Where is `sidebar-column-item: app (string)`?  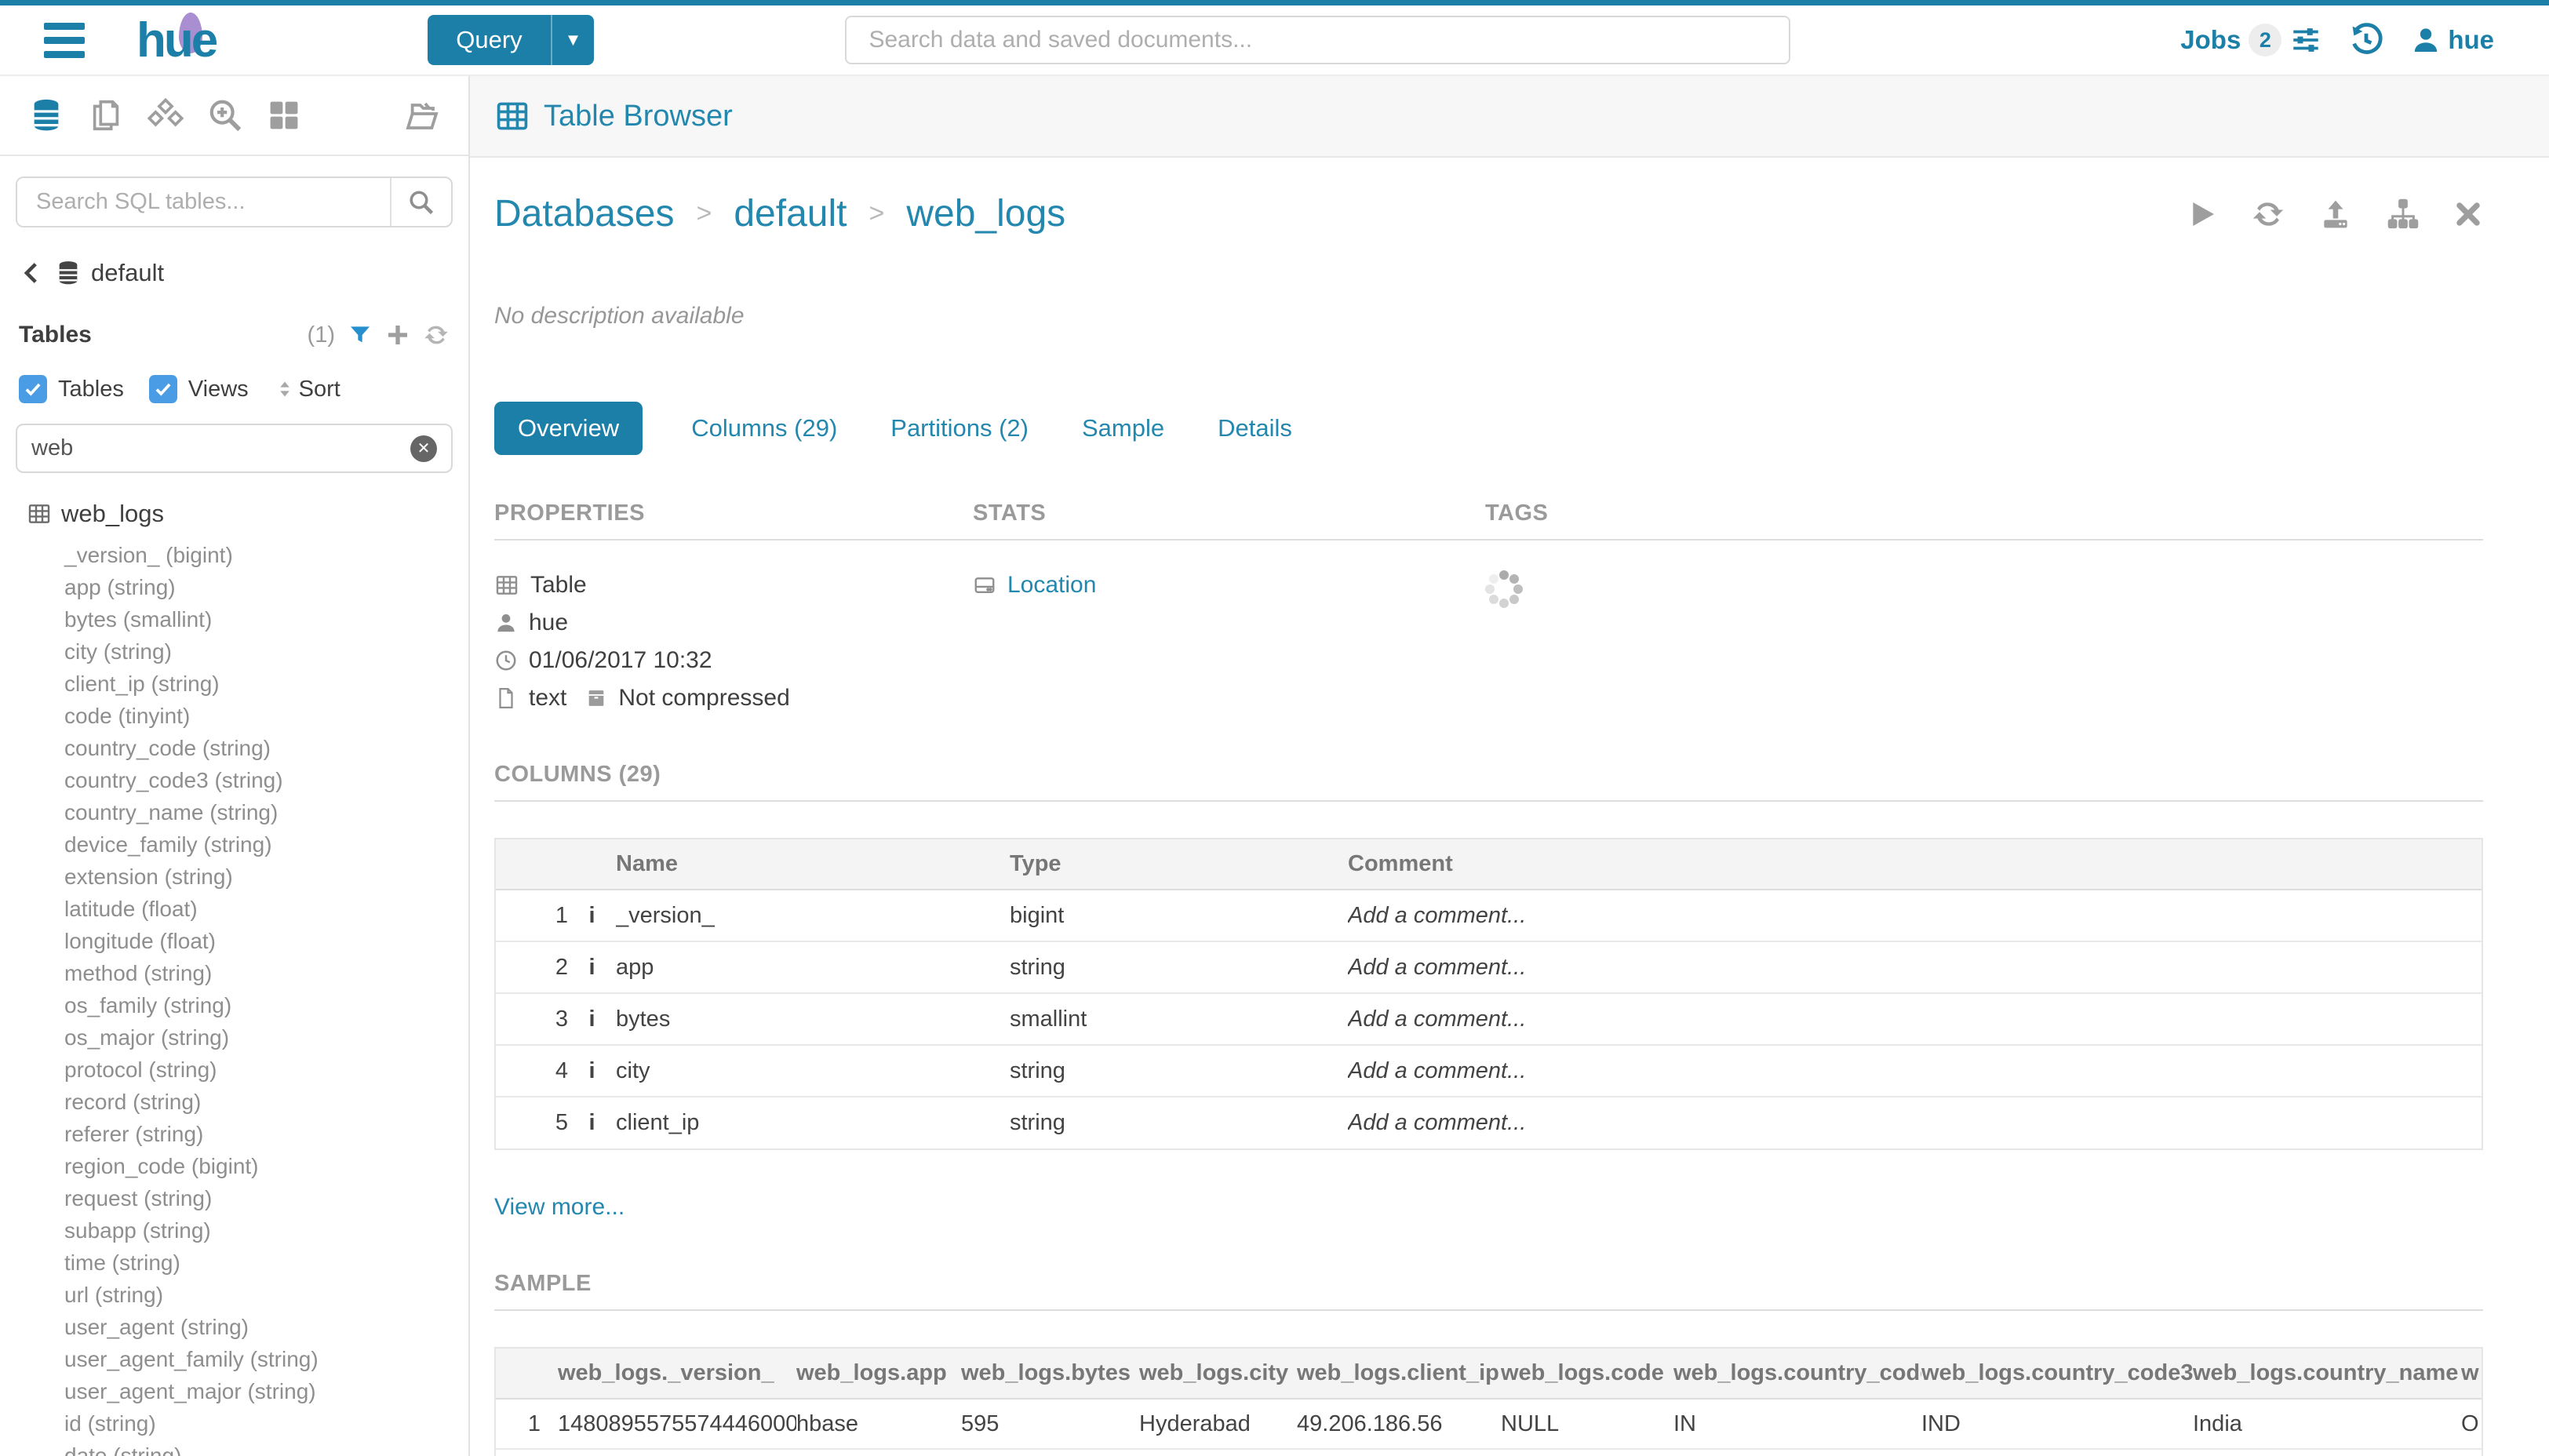
sidebar-column-item: app (string) is located at coordinates (120, 587).